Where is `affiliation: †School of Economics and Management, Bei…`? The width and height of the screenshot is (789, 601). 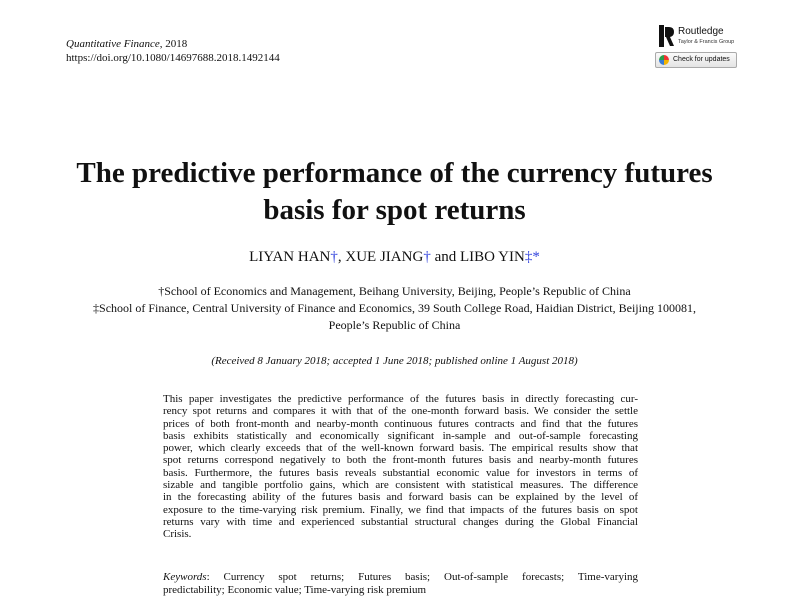
affiliation: †School of Economics and Management, Bei… is located at coordinates (394, 291).